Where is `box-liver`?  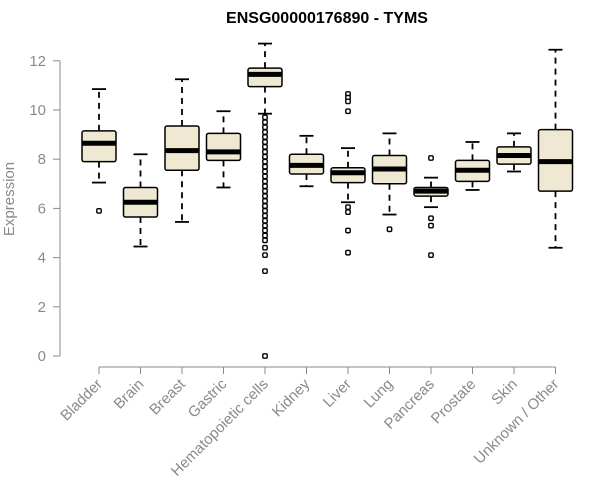
box-liver is located at coordinates (348, 173).